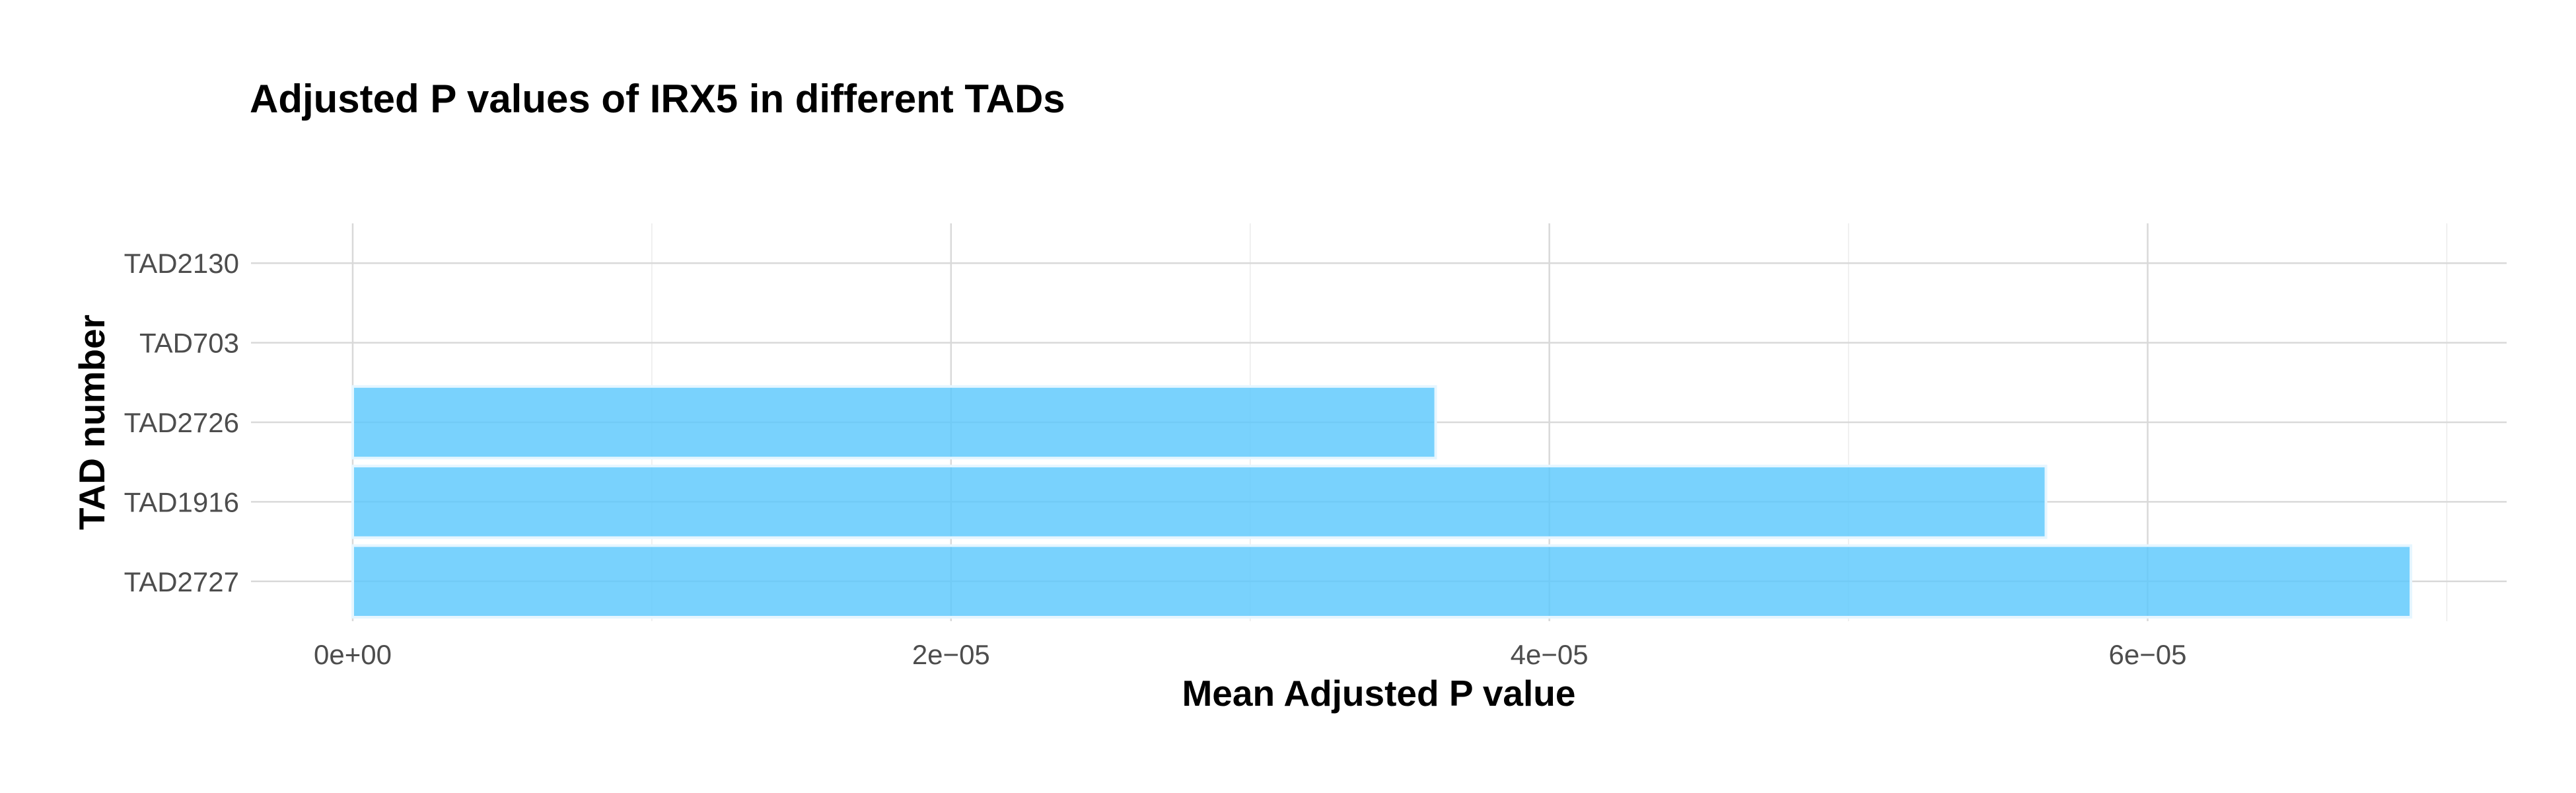 The width and height of the screenshot is (2576, 793). I want to click on x-tick-label-3: 6e−05, so click(2148, 654).